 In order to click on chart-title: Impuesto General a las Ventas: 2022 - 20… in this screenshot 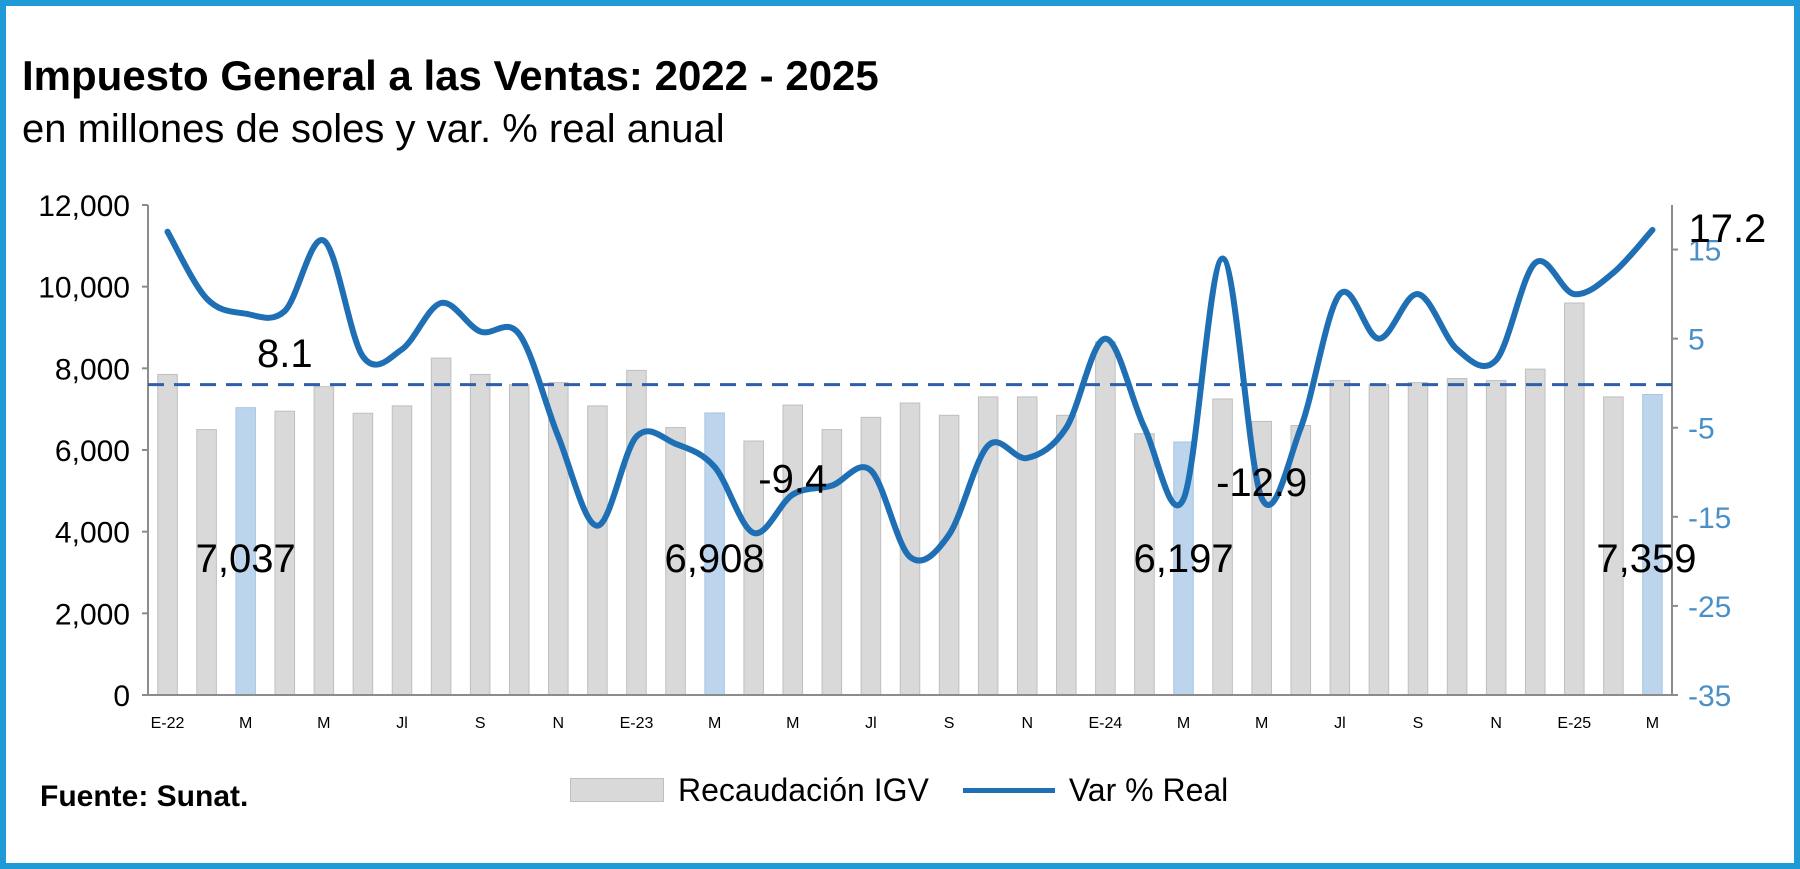, I will do `click(450, 75)`.